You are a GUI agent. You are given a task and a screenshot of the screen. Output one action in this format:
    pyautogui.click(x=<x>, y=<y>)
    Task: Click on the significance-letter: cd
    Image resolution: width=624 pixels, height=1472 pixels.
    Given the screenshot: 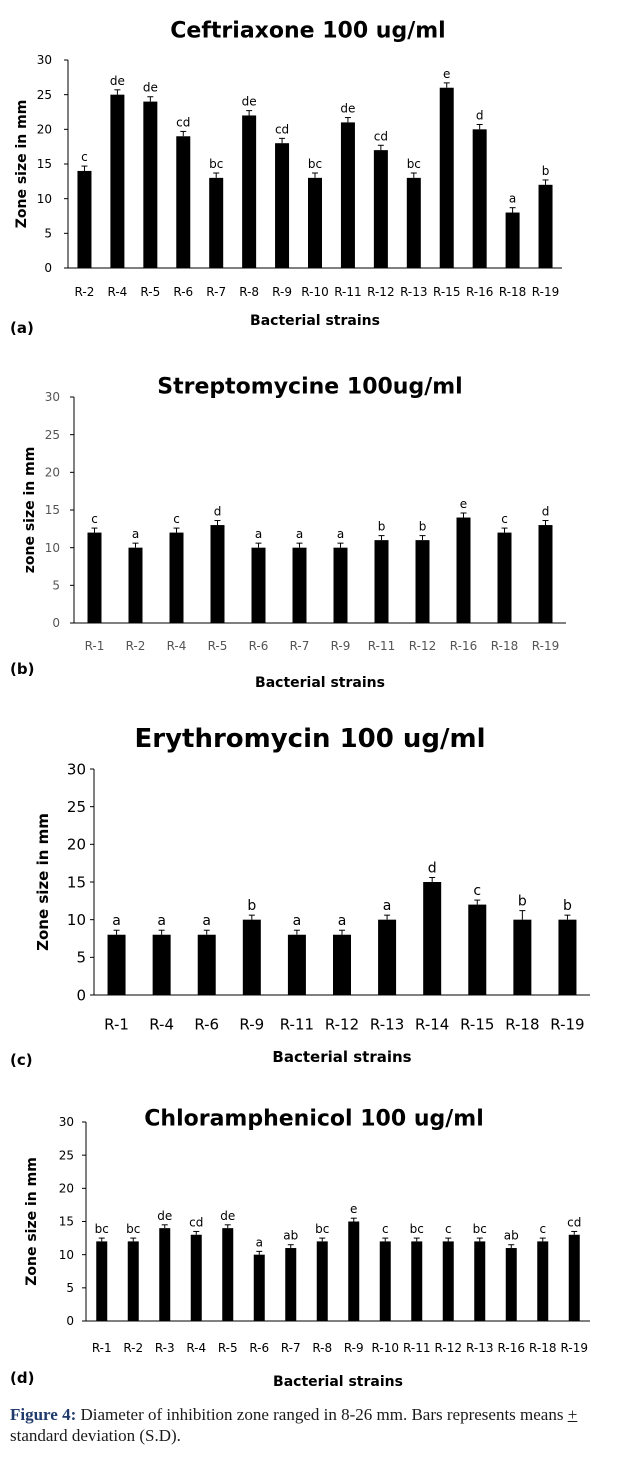 What is the action you would take?
    pyautogui.click(x=183, y=122)
    